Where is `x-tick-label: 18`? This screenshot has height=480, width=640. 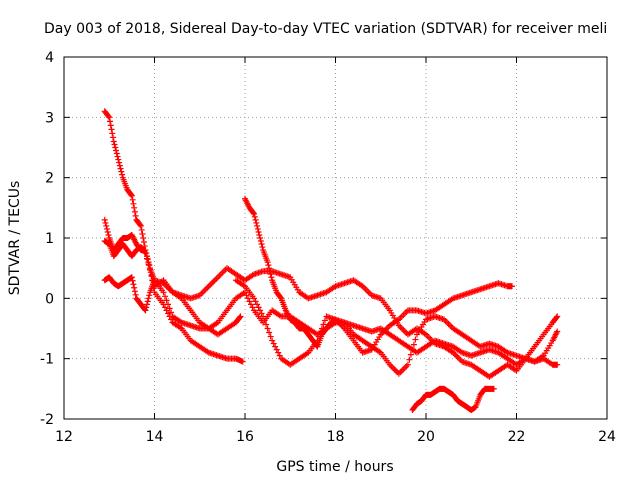
x-tick-label: 18 is located at coordinates (336, 437).